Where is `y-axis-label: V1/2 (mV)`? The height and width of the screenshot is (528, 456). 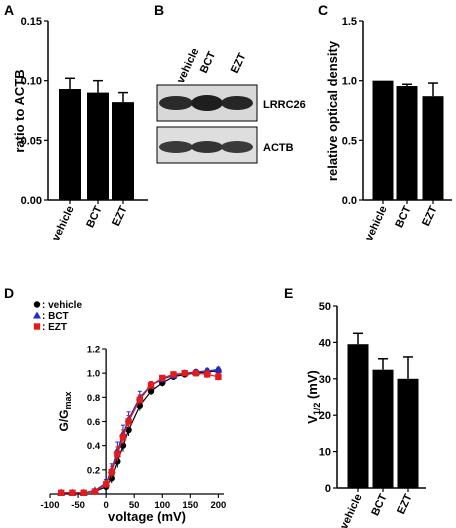
y-axis-label: V1/2 (mV) is located at coordinates (313, 397).